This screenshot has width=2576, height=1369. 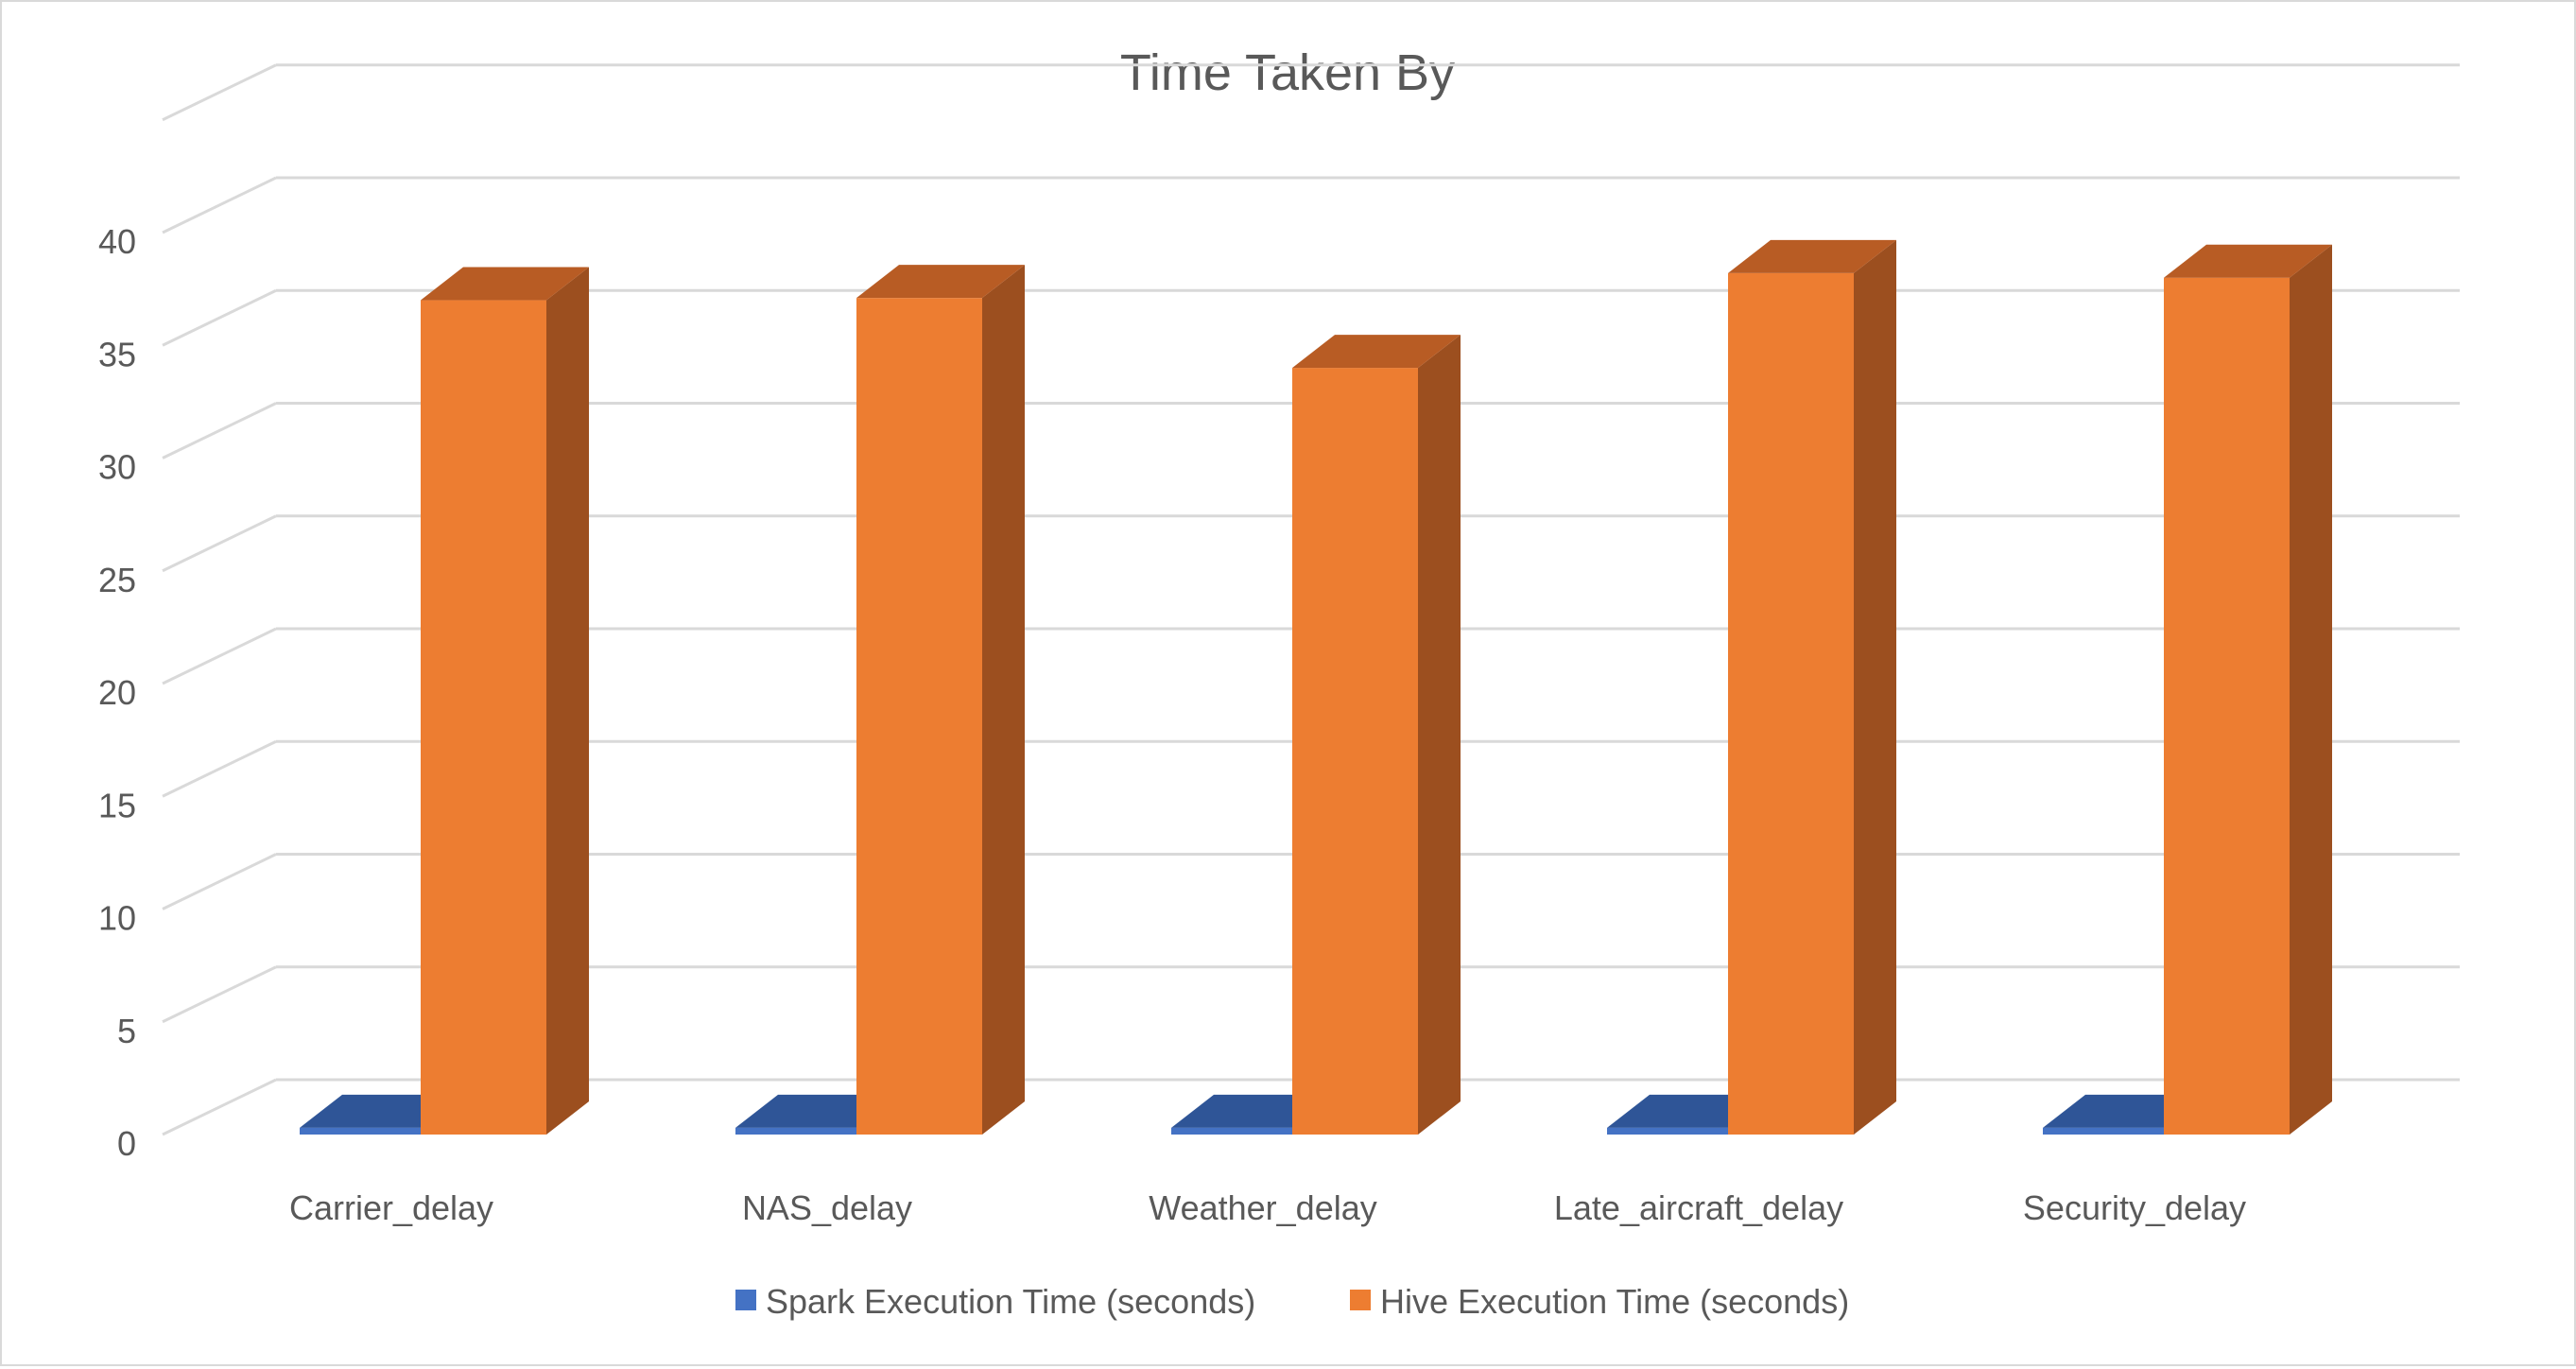 I want to click on y-tick-label: 5, so click(x=127, y=1031).